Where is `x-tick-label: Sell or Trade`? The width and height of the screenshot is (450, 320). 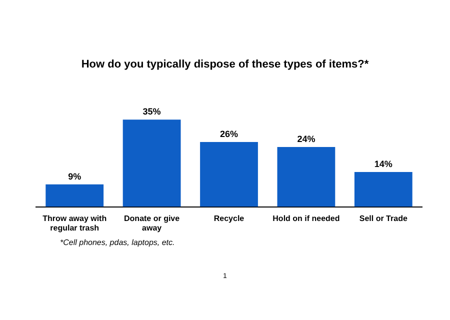 x-tick-label: Sell or Trade is located at coordinates (383, 218).